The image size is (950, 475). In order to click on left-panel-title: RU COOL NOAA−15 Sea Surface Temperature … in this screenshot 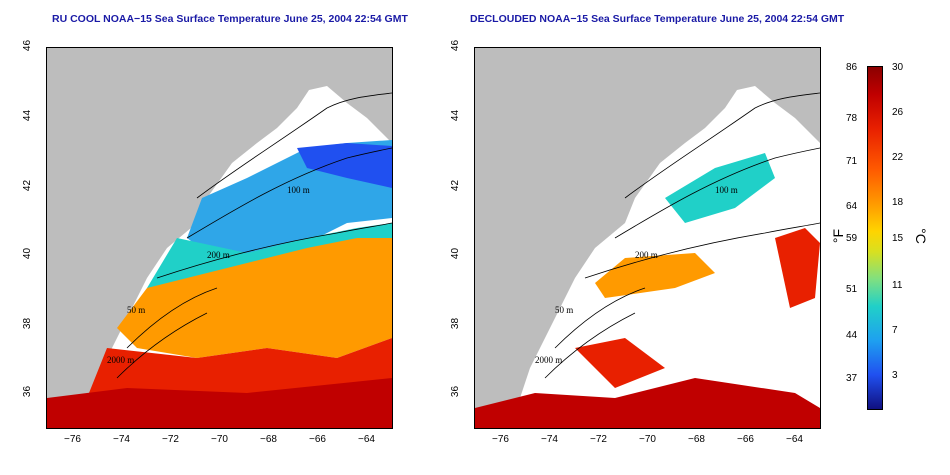, I will do `click(230, 19)`.